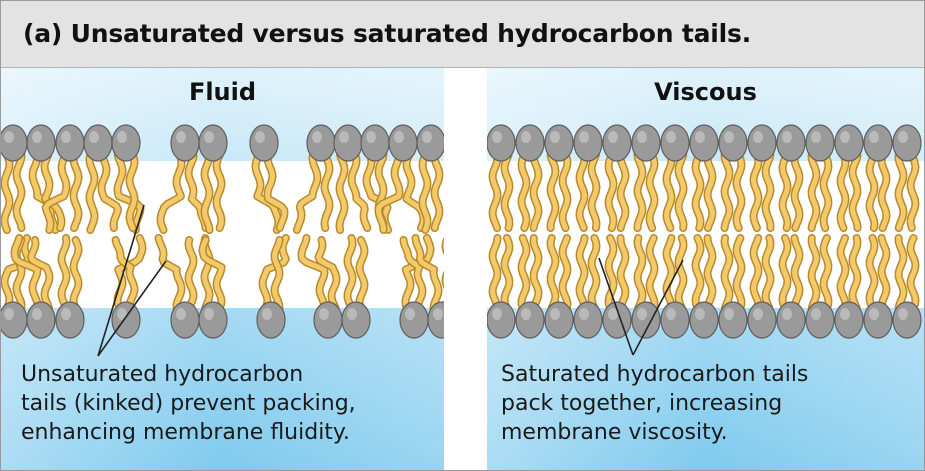 The image size is (925, 471). Describe the element at coordinates (642, 403) in the screenshot. I see `viscous-caption-line-2: pack together, increasing` at that location.